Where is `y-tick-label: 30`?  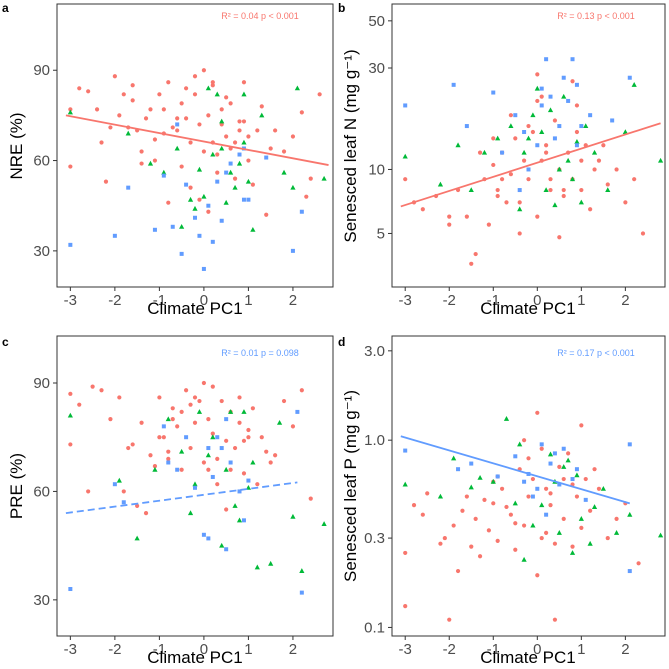
y-tick-label: 30 is located at coordinates (41, 251).